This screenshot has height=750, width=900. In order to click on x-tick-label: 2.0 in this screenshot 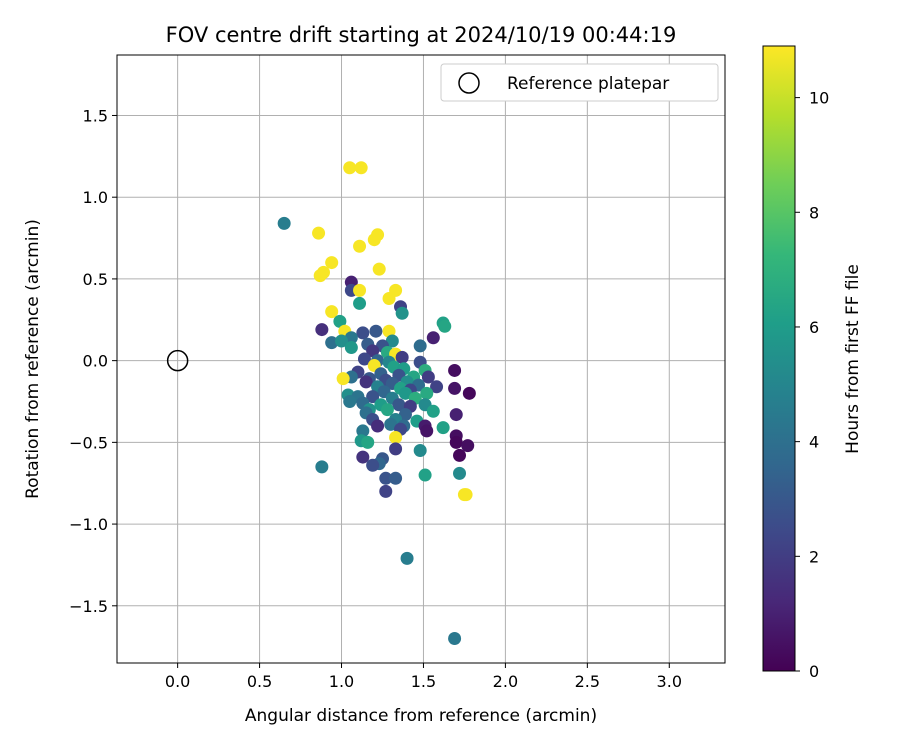, I will do `click(505, 681)`.